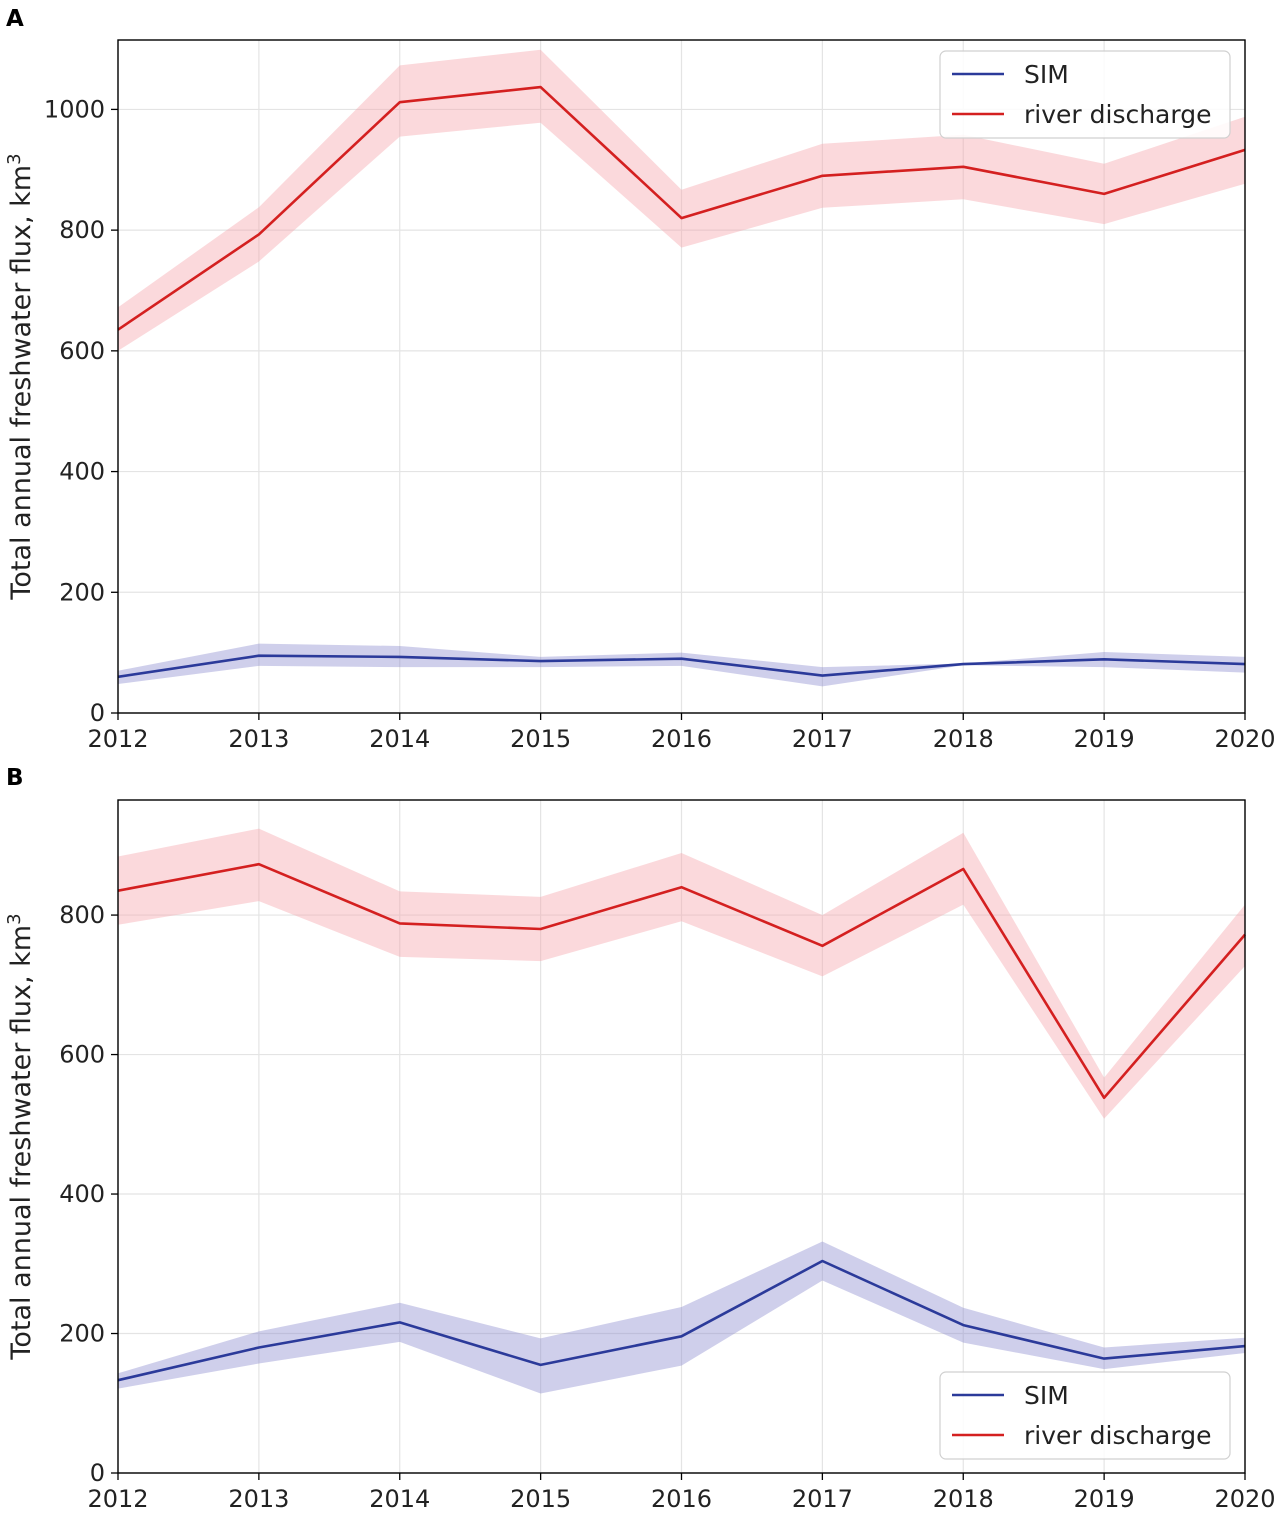 This screenshot has width=1282, height=1518. What do you see at coordinates (15, 19) in the screenshot?
I see `panel-letter: A` at bounding box center [15, 19].